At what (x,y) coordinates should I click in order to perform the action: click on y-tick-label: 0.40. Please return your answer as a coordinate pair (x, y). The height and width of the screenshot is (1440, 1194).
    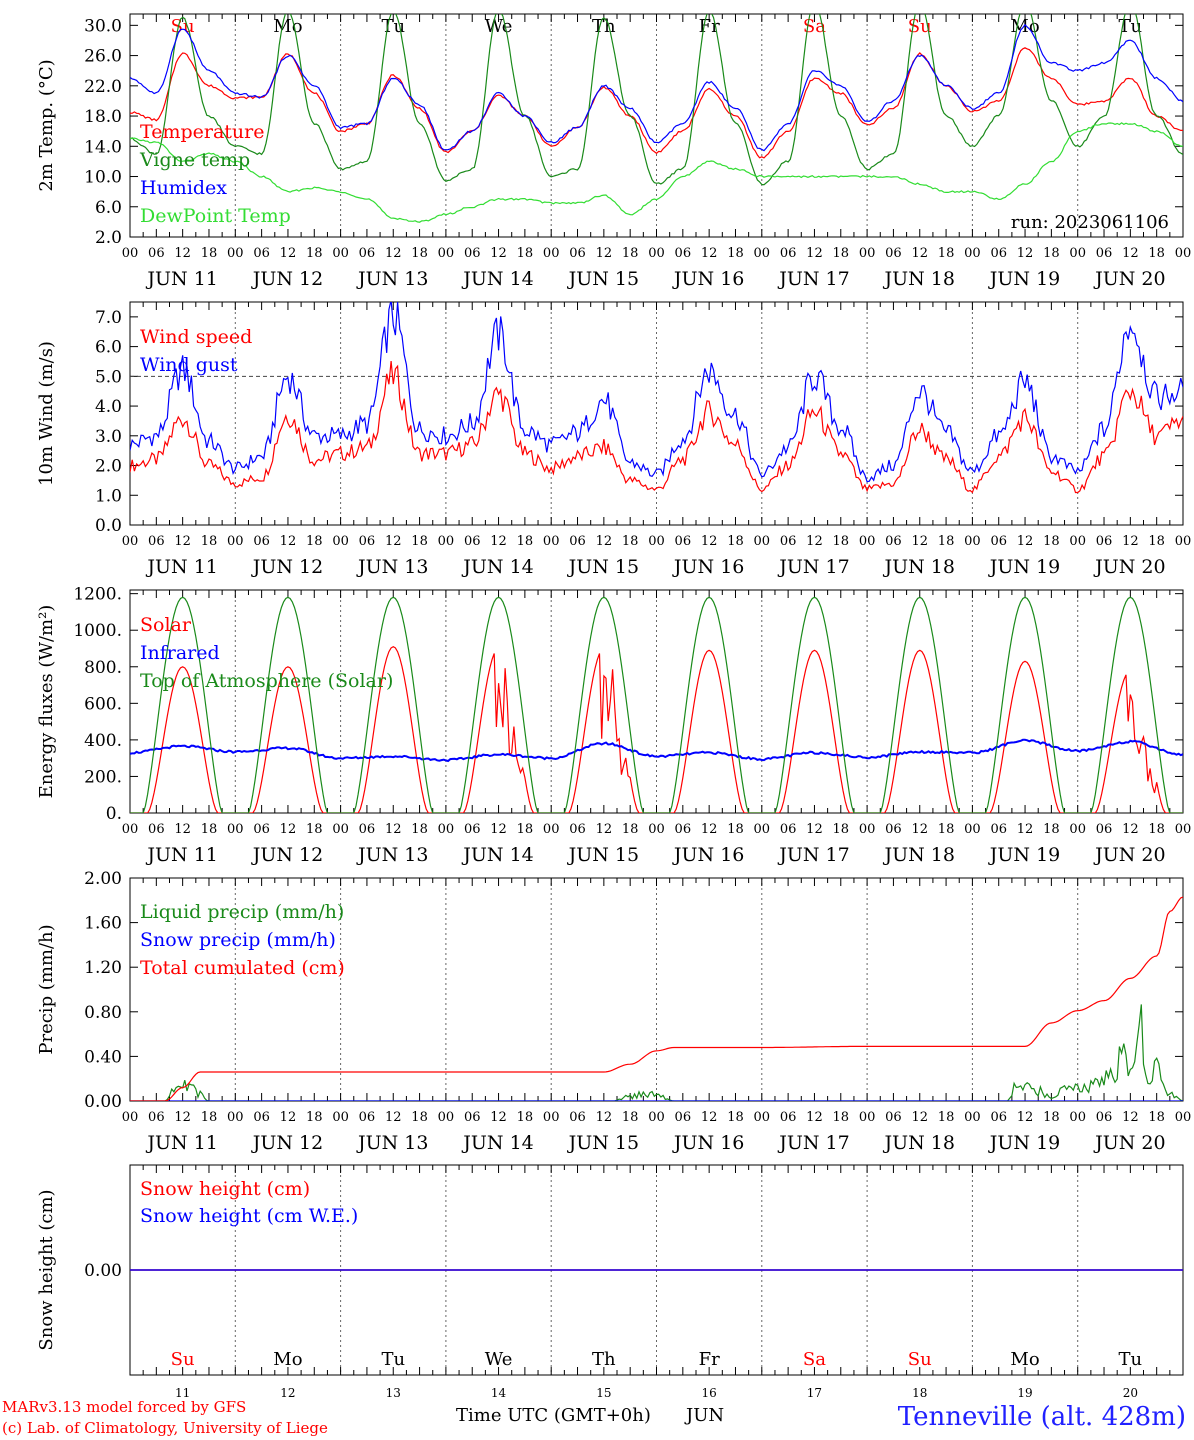
    Looking at the image, I should click on (103, 1057).